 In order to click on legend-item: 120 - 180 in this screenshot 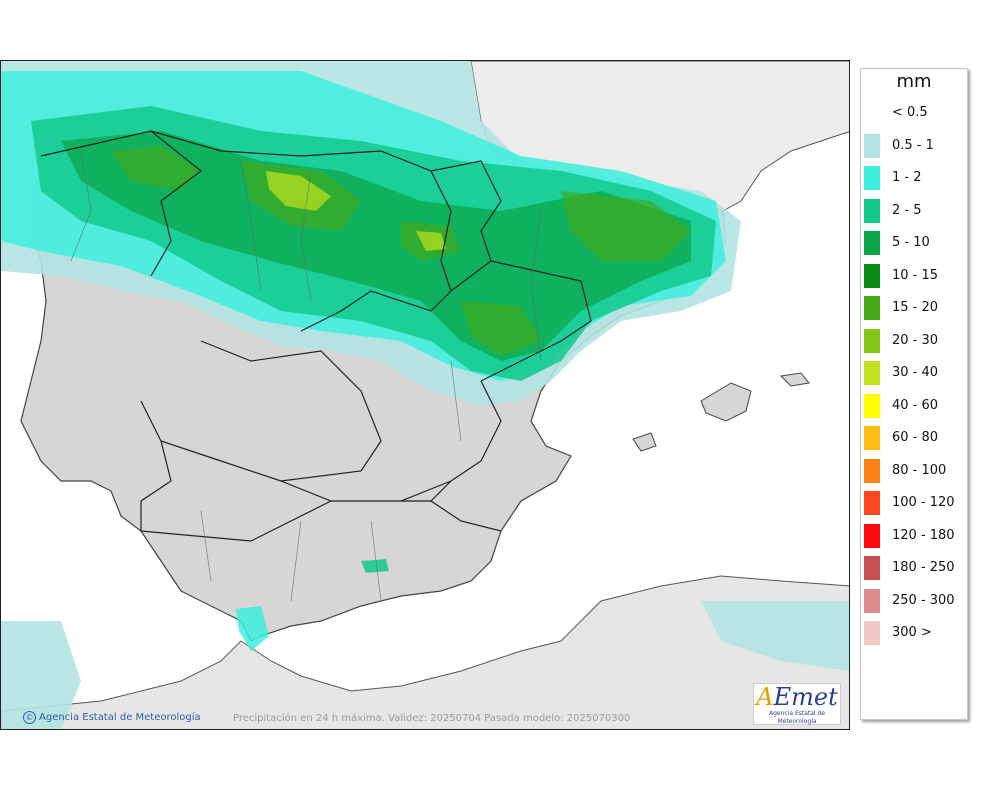, I will do `click(914, 535)`.